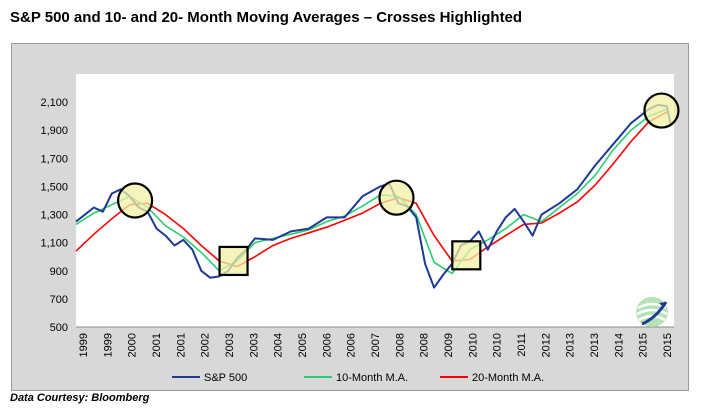 The image size is (705, 415). Describe the element at coordinates (449, 345) in the screenshot. I see `x-tick-label: 2009` at that location.